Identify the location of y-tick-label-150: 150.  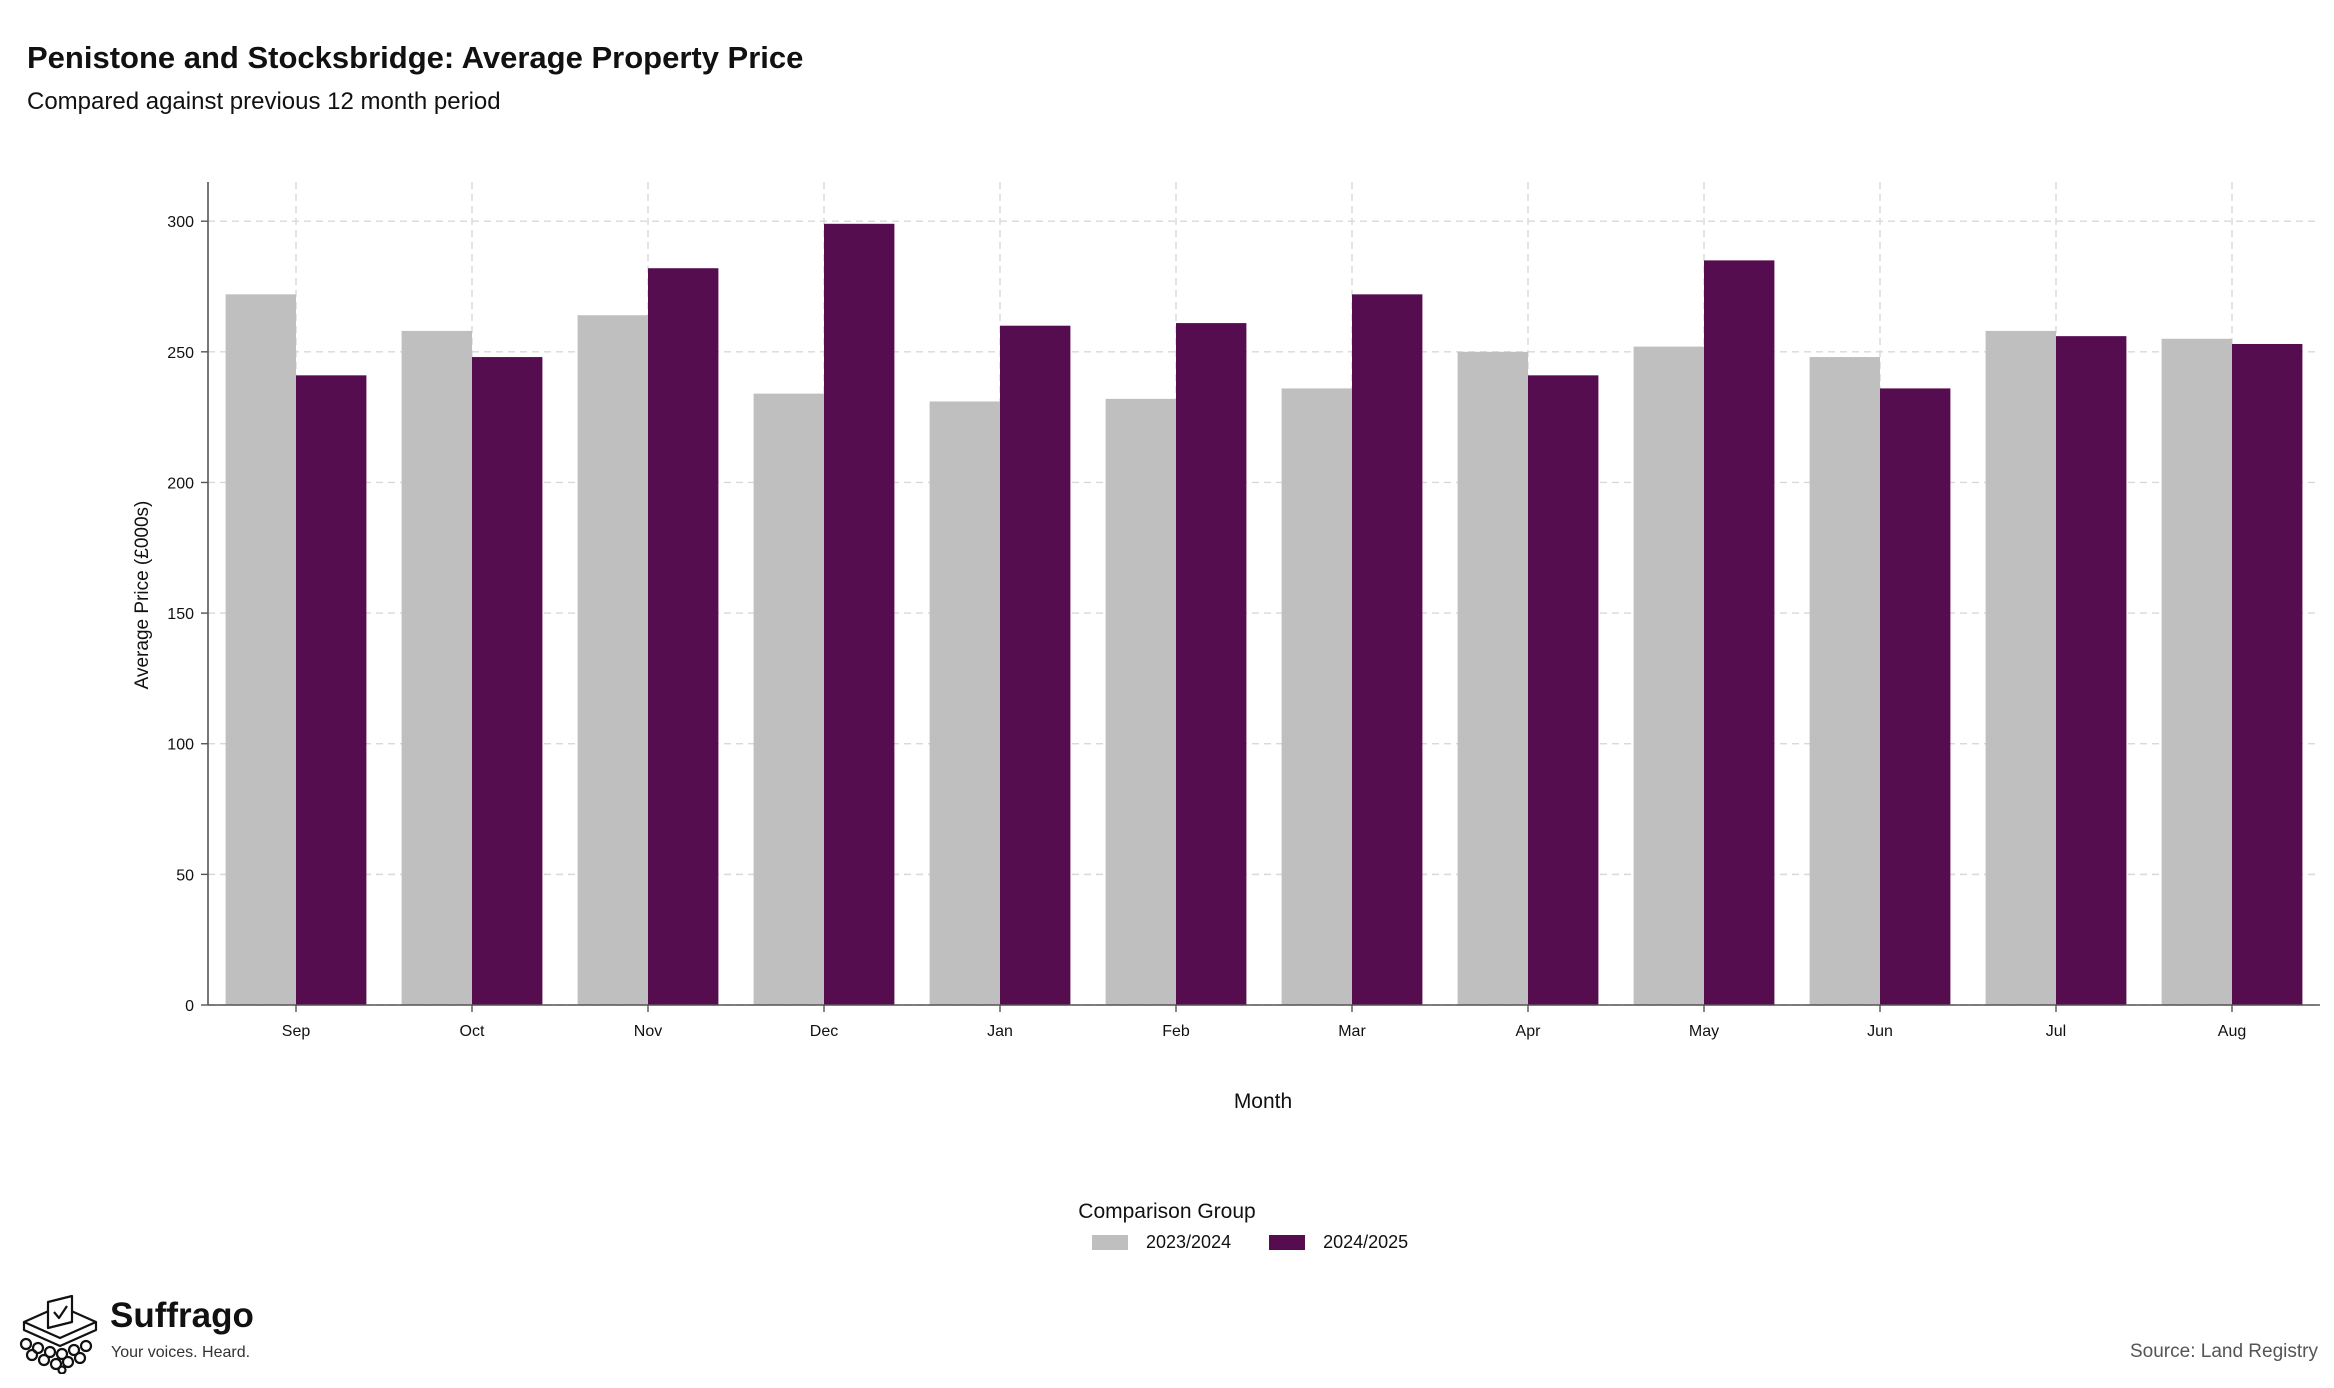
(180, 614).